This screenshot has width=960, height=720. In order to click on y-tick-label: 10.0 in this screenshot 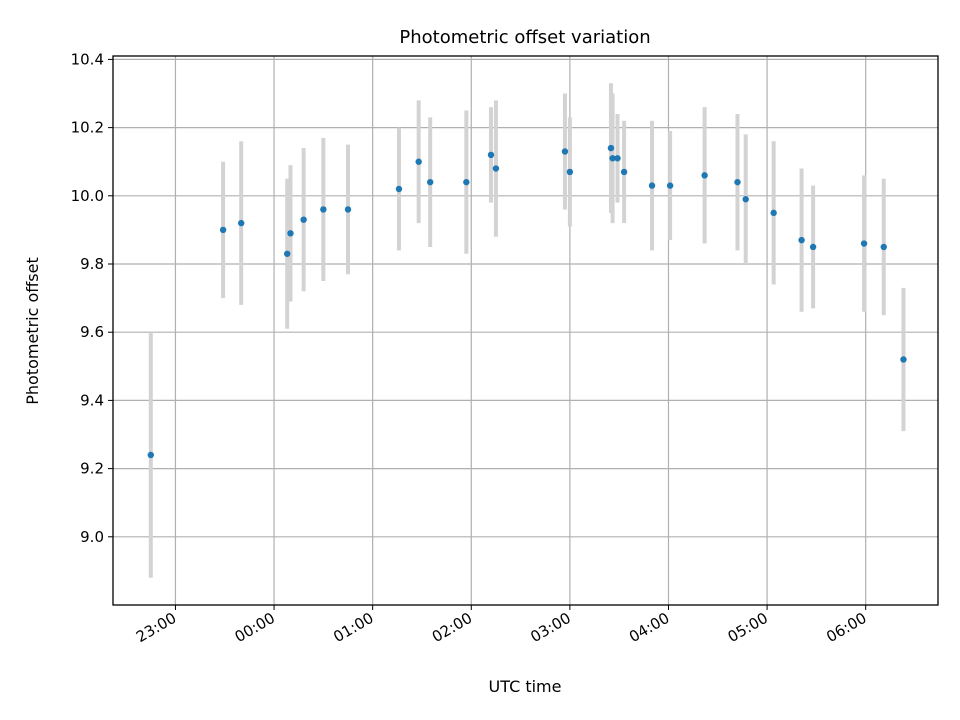, I will do `click(87, 196)`.